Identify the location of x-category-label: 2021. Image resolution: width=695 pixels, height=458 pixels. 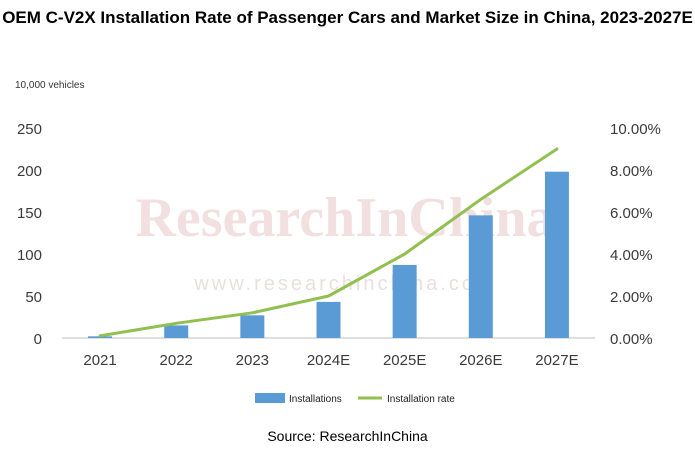
(99, 360).